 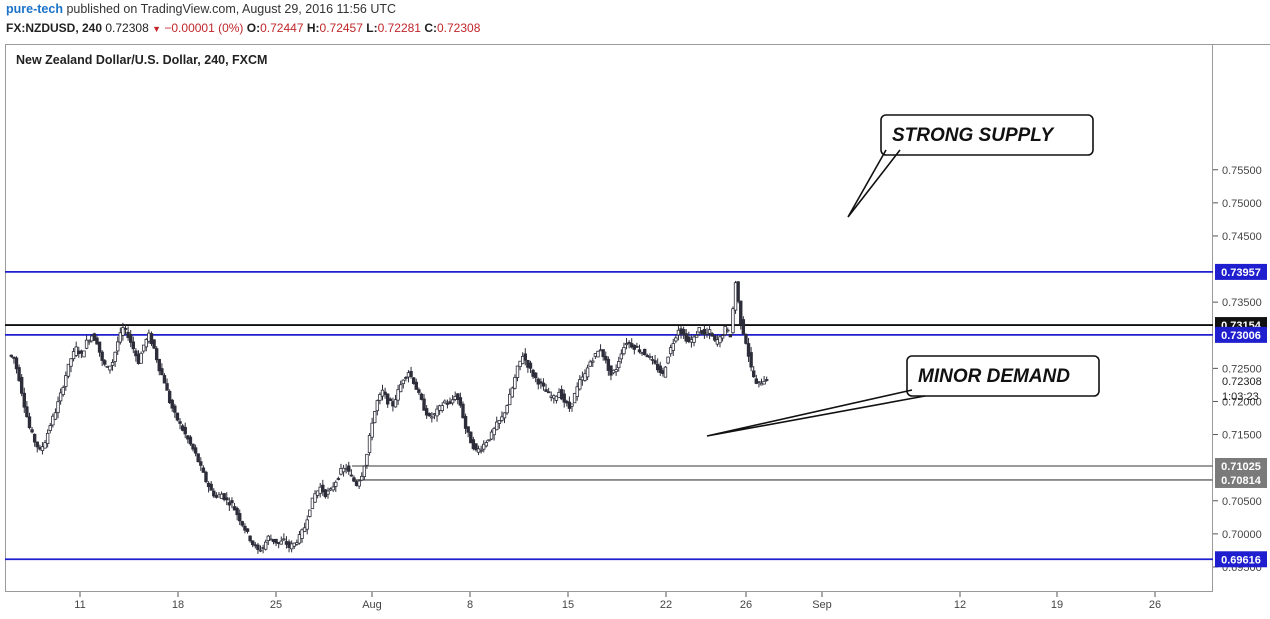 I want to click on price-tag-gray, so click(x=1241, y=479).